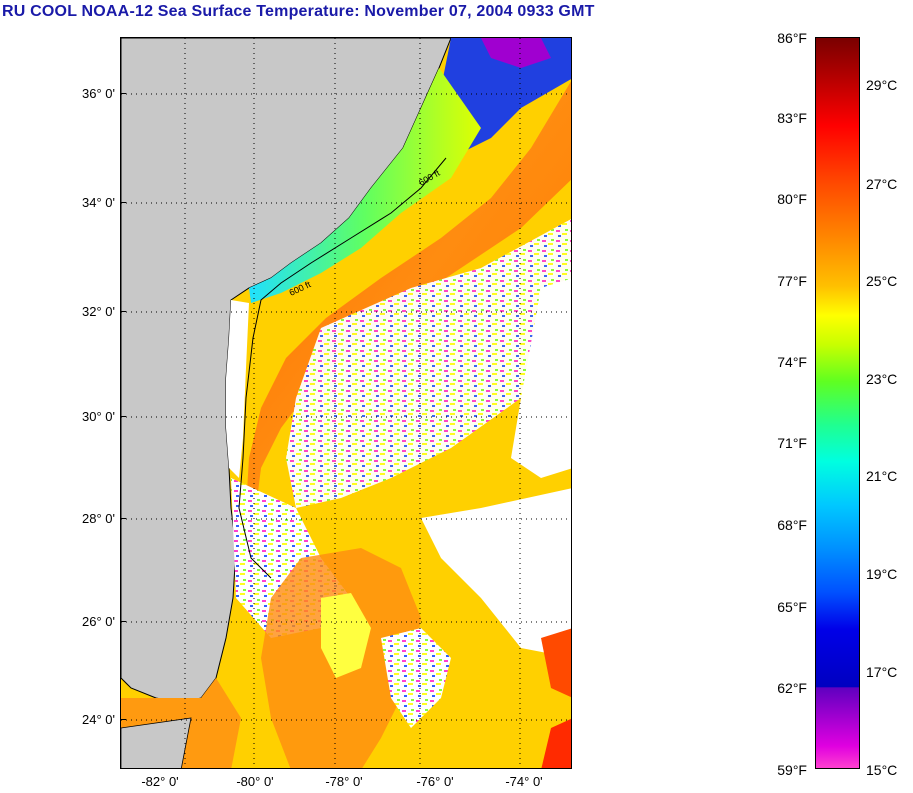  I want to click on lat-label: 26° 0', so click(98, 621).